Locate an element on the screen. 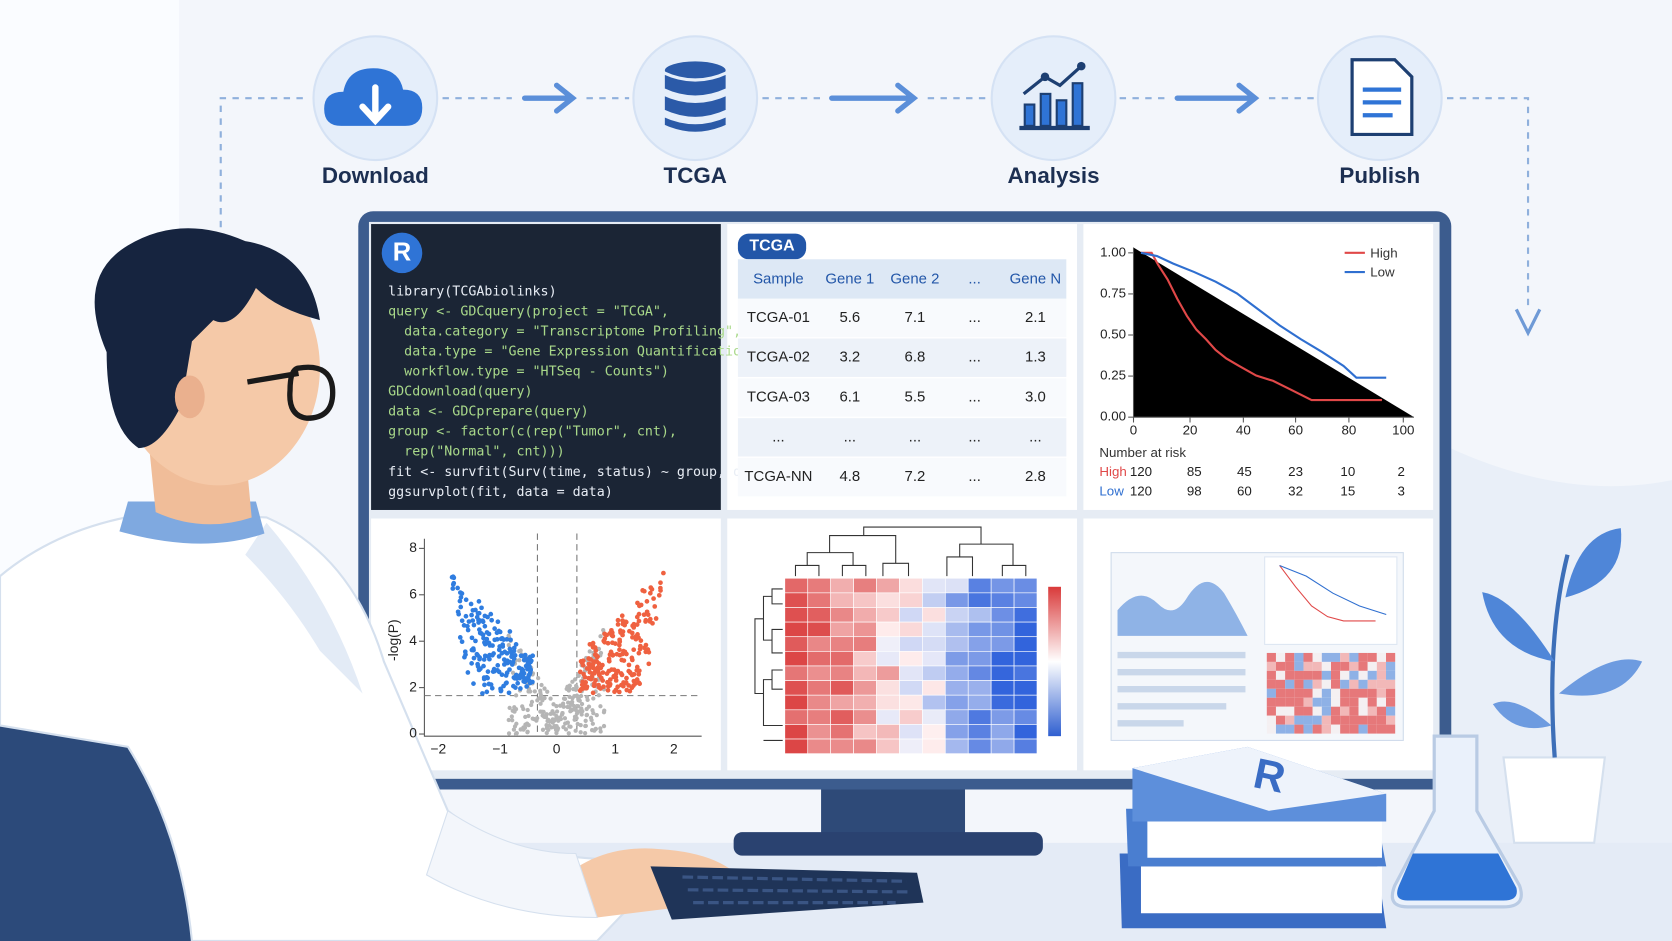 The image size is (1672, 941). step-label: Download is located at coordinates (375, 175).